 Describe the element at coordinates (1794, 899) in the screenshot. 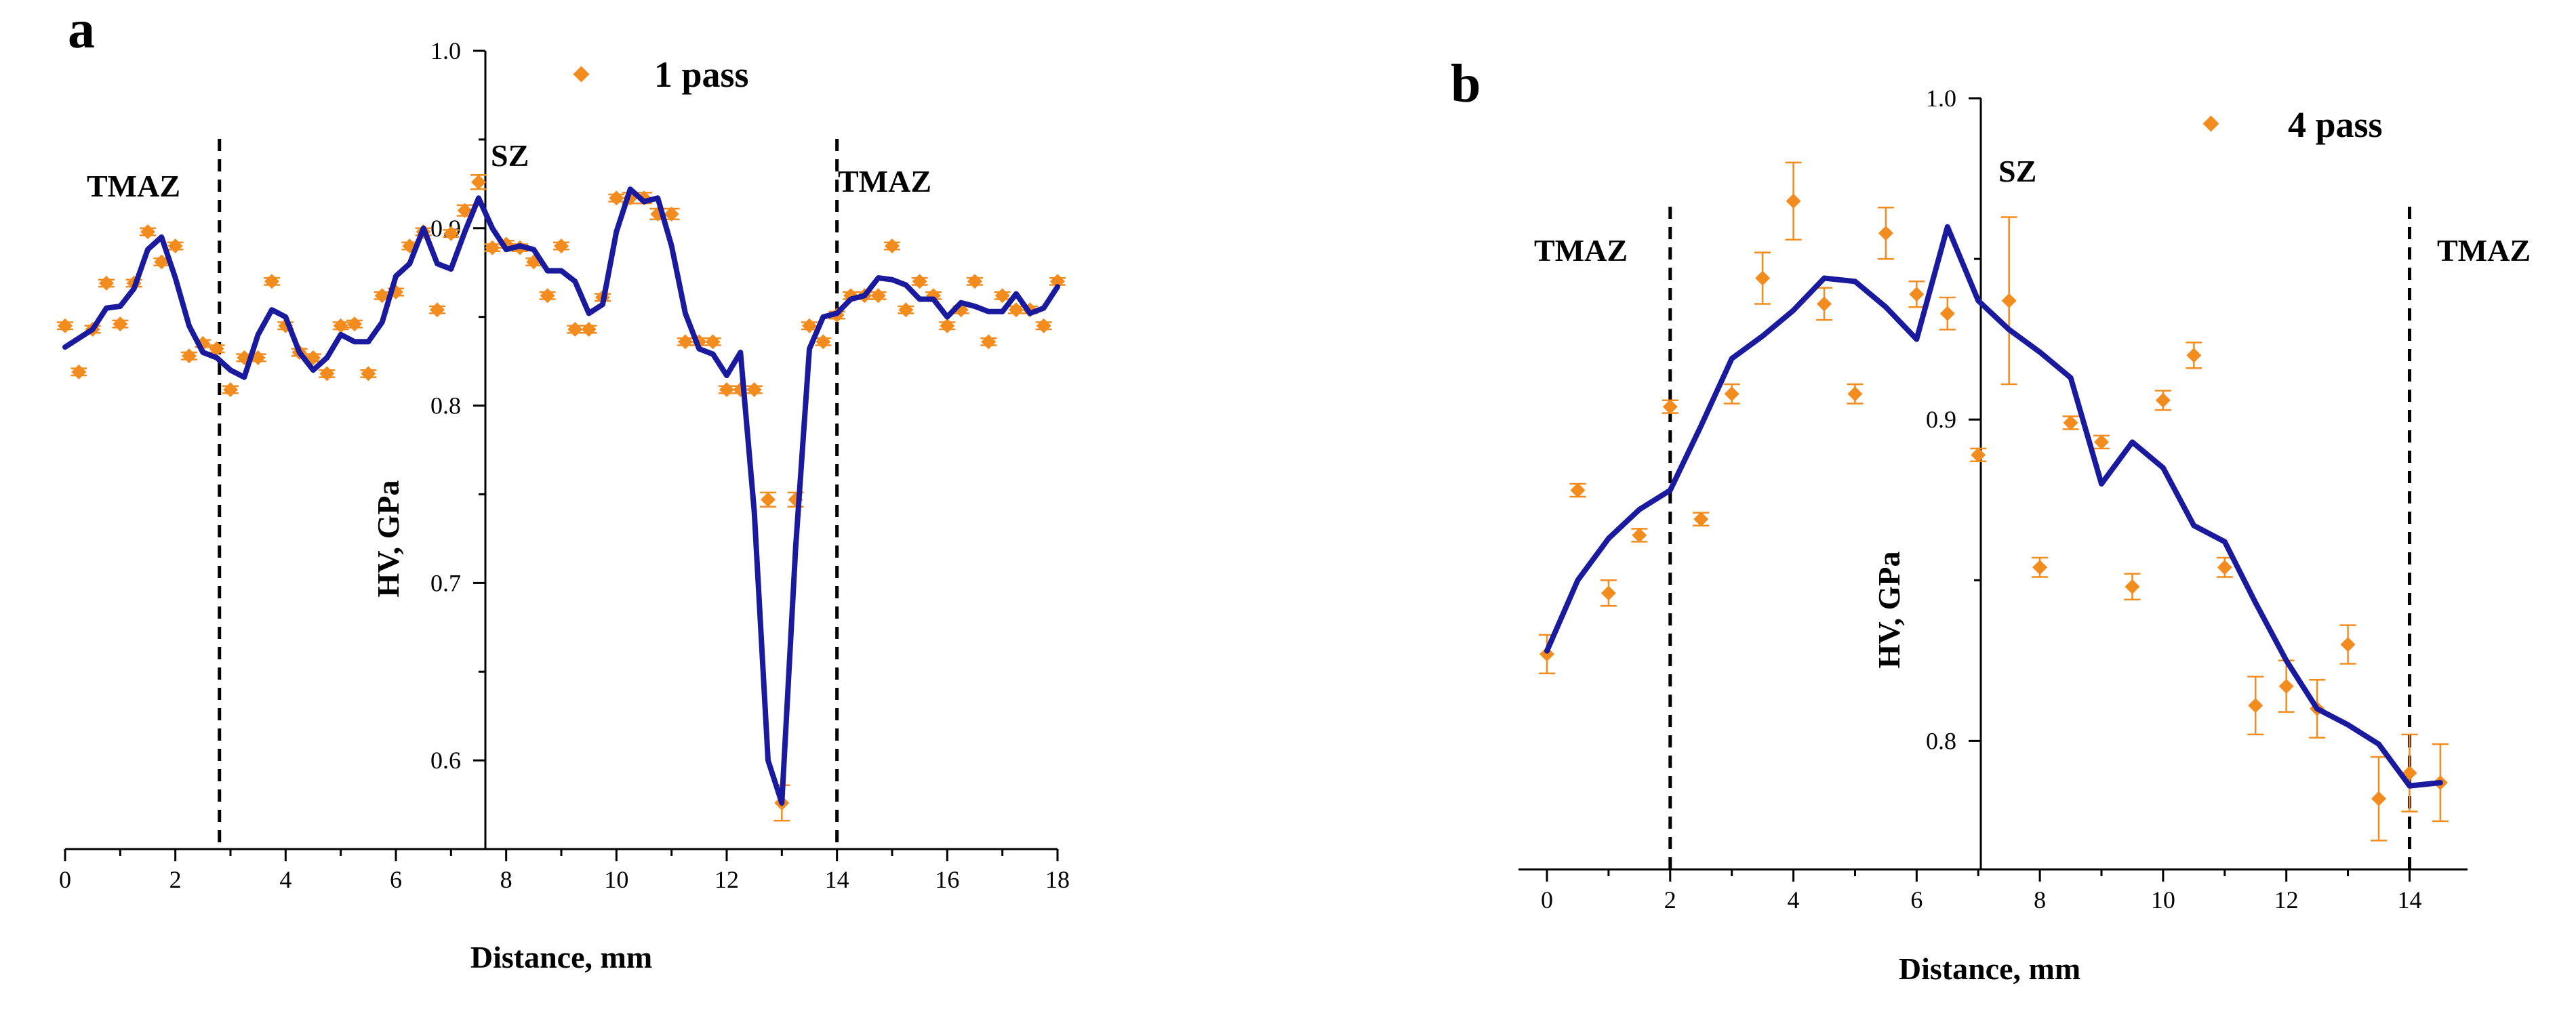

I see `panel-b-x-tick-label: 4` at that location.